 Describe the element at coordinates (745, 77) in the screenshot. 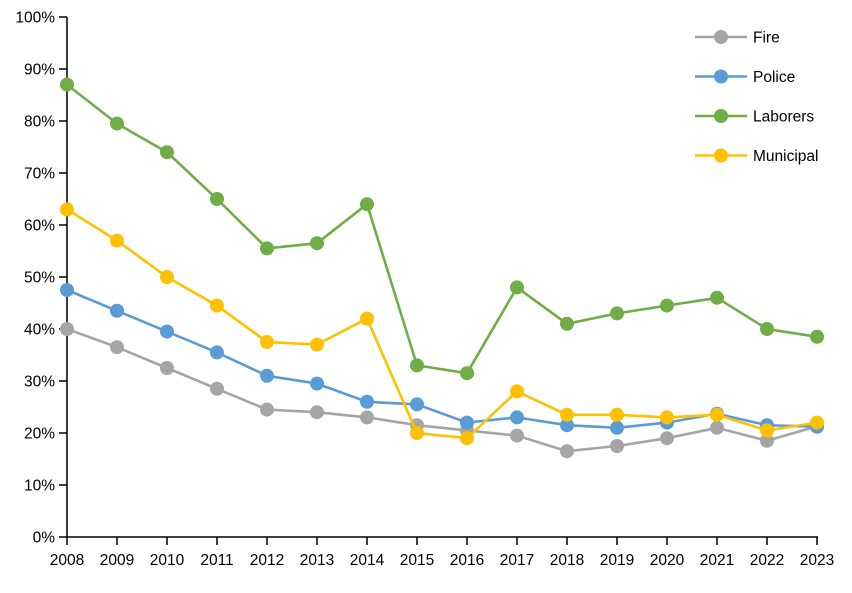

I see `legend-item-police: Police` at that location.